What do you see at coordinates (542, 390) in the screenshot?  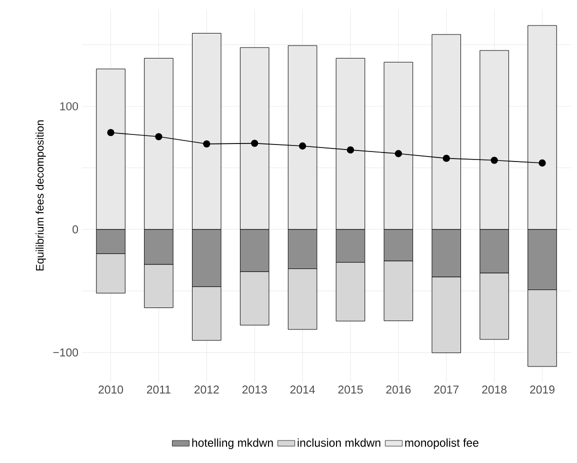 I see `x-tick-label: 2019` at bounding box center [542, 390].